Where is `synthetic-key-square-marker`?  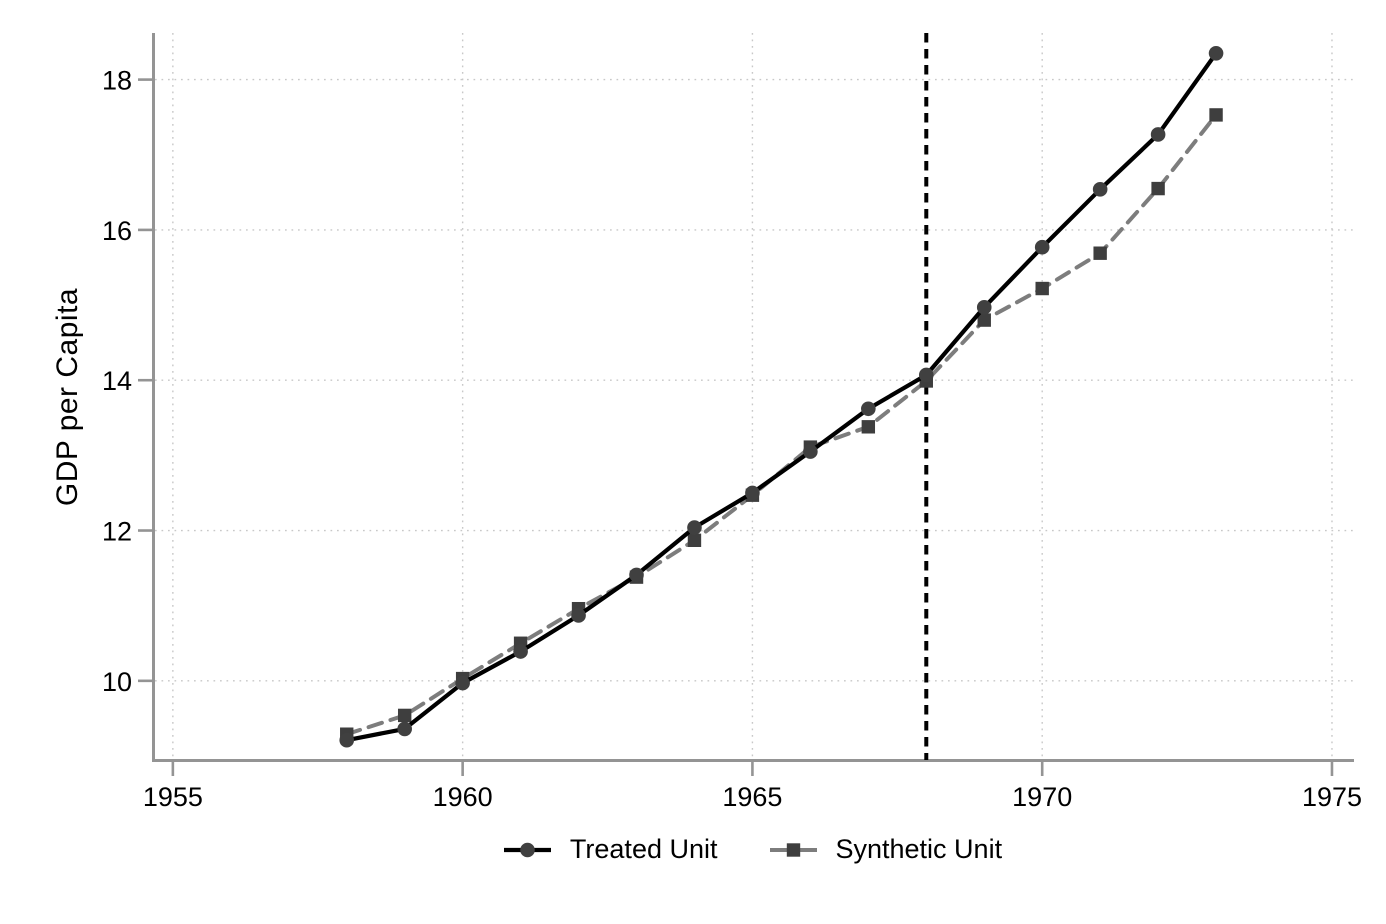 synthetic-key-square-marker is located at coordinates (793, 849).